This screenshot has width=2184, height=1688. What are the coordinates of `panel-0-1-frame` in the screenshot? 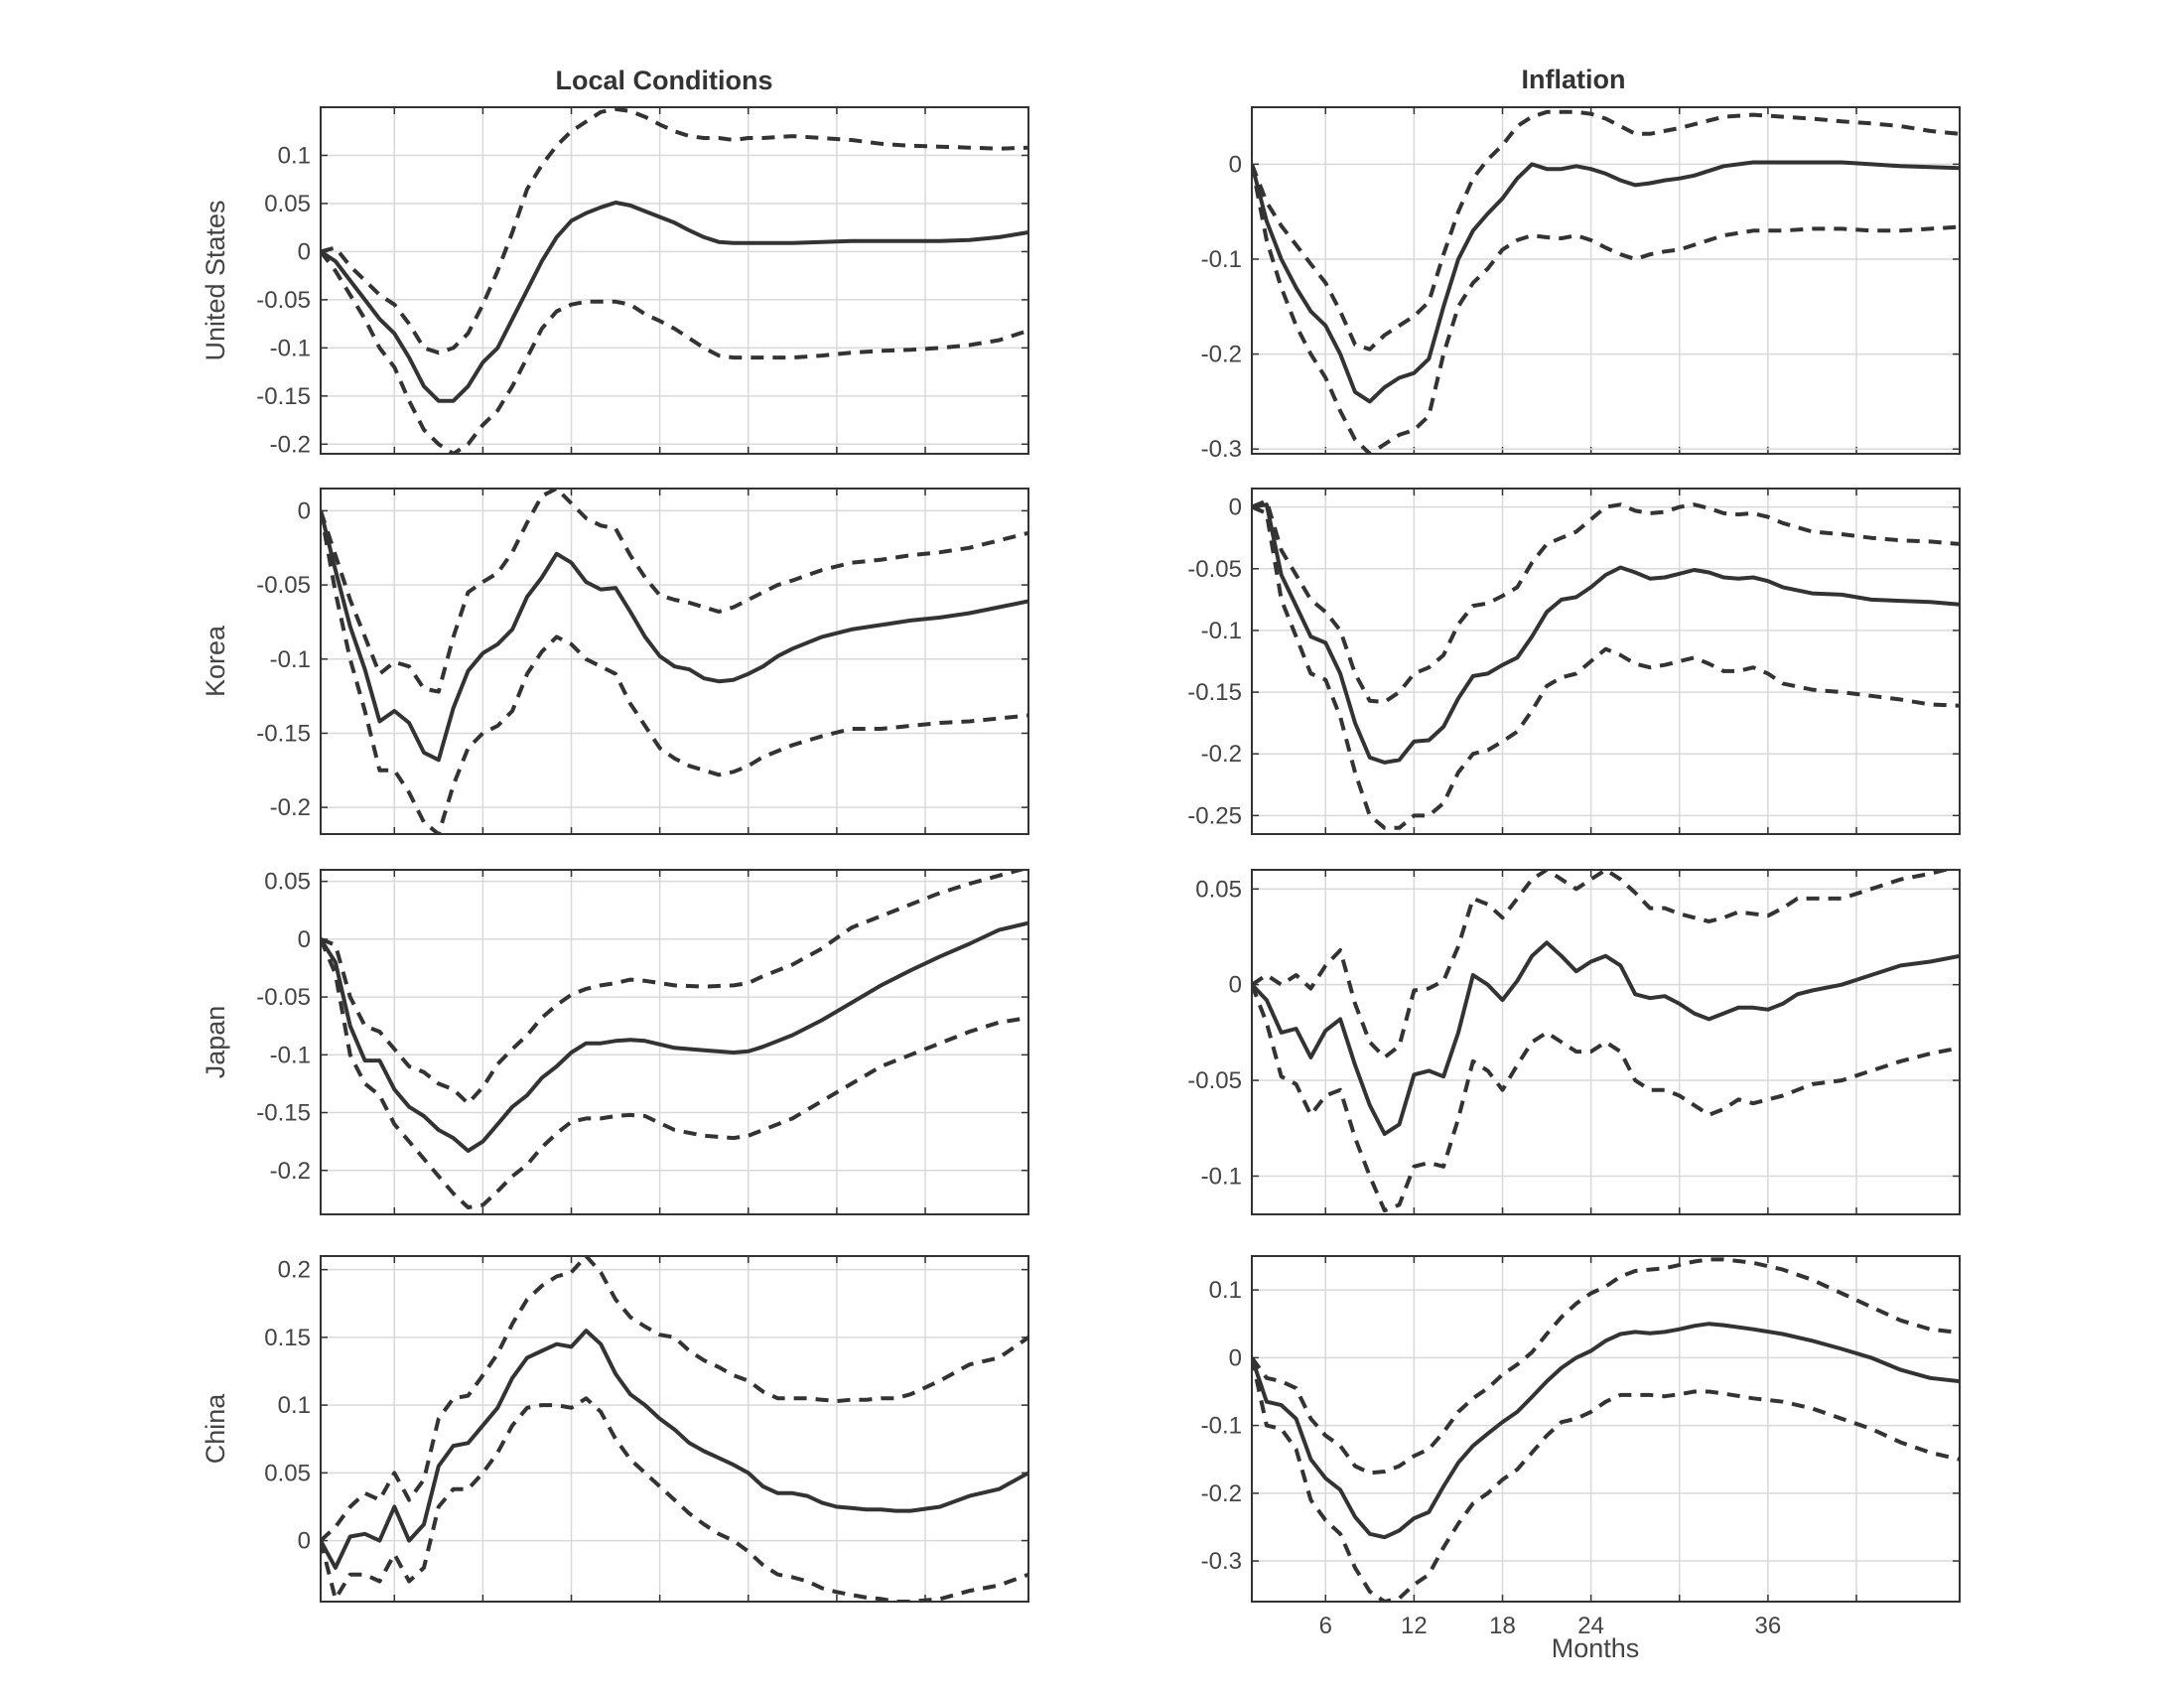 It's located at (1606, 280).